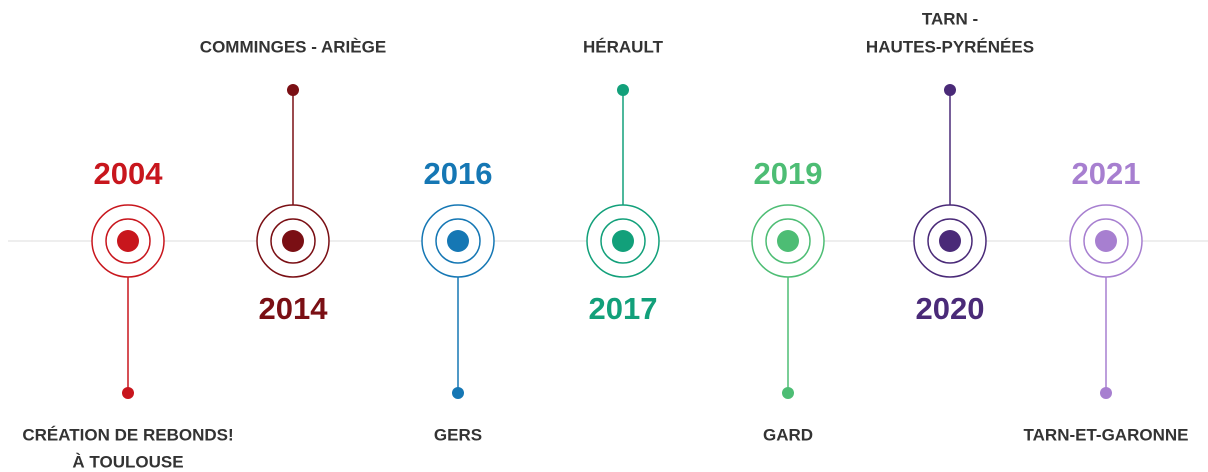 This screenshot has width=1208, height=472. I want to click on year: 2016, so click(458, 173).